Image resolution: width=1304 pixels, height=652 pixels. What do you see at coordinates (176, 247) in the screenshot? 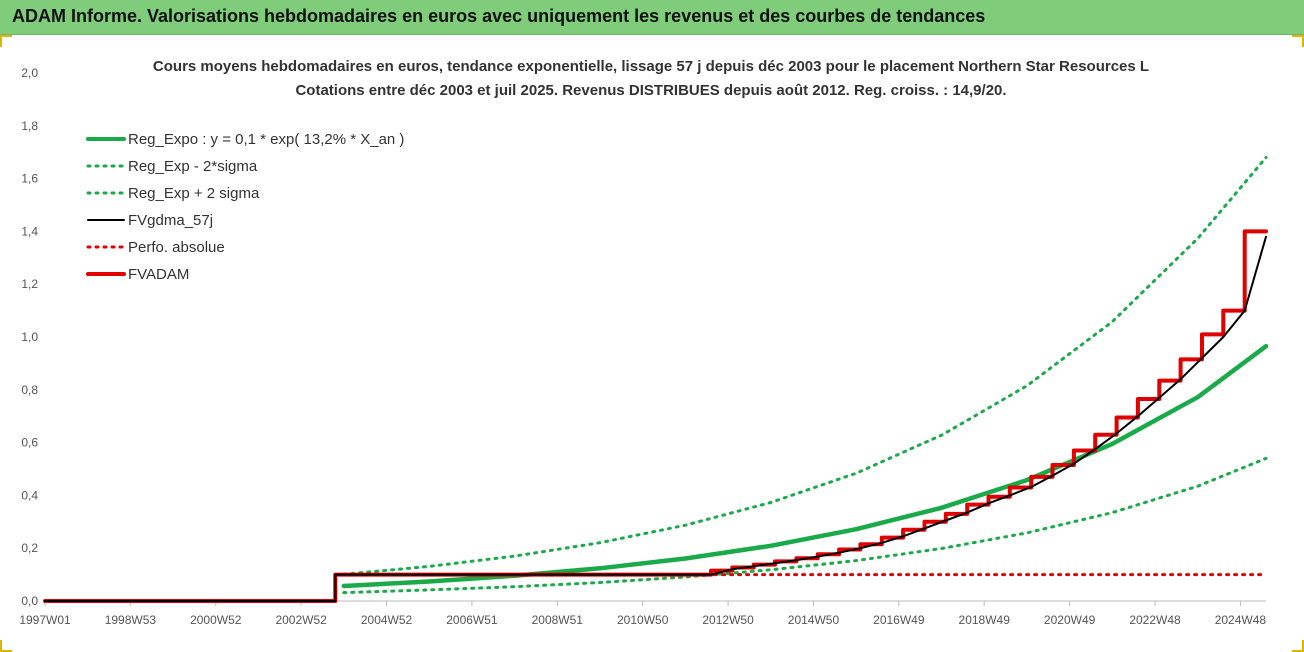
I see `legend-label: Perfo. absolue` at bounding box center [176, 247].